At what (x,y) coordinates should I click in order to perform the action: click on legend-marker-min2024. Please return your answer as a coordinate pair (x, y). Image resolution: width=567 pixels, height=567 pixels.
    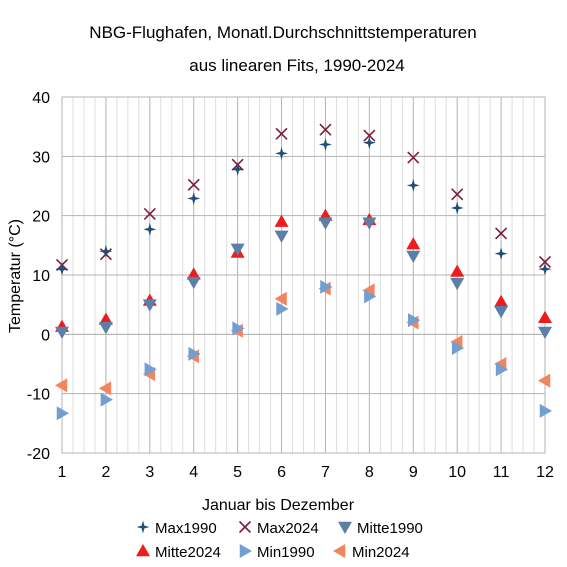
    Looking at the image, I should click on (339, 551).